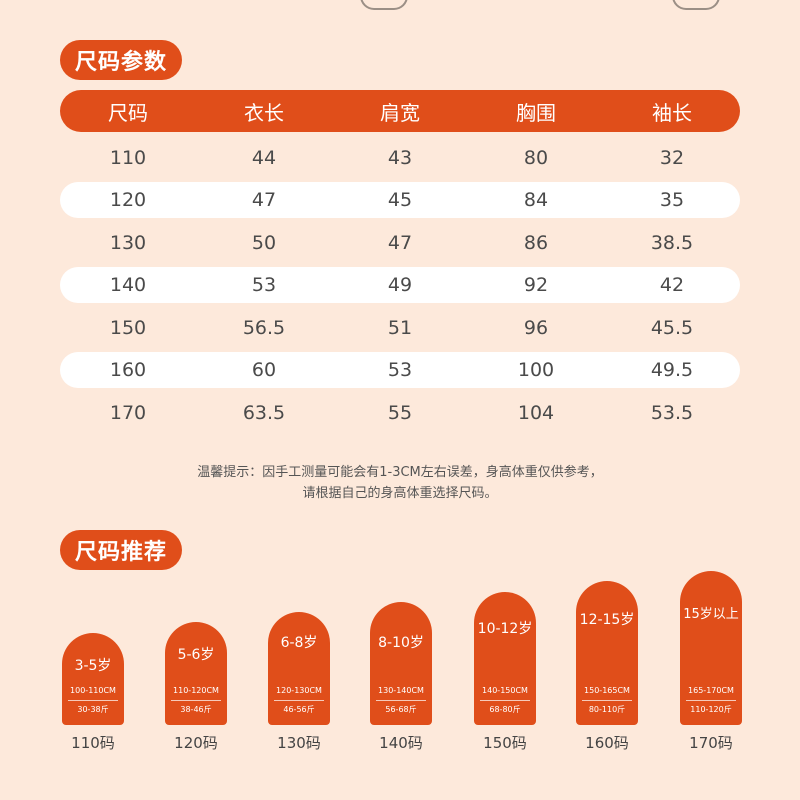  I want to click on cell-length: 56.5, so click(264, 328).